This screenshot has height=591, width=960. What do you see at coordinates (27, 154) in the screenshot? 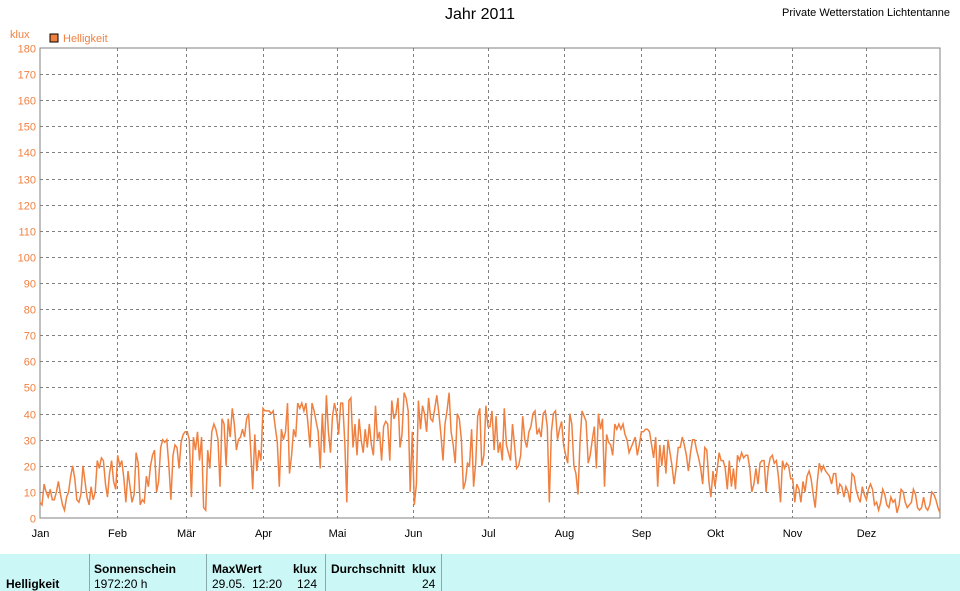
I see `y-tick-label: 140` at bounding box center [27, 154].